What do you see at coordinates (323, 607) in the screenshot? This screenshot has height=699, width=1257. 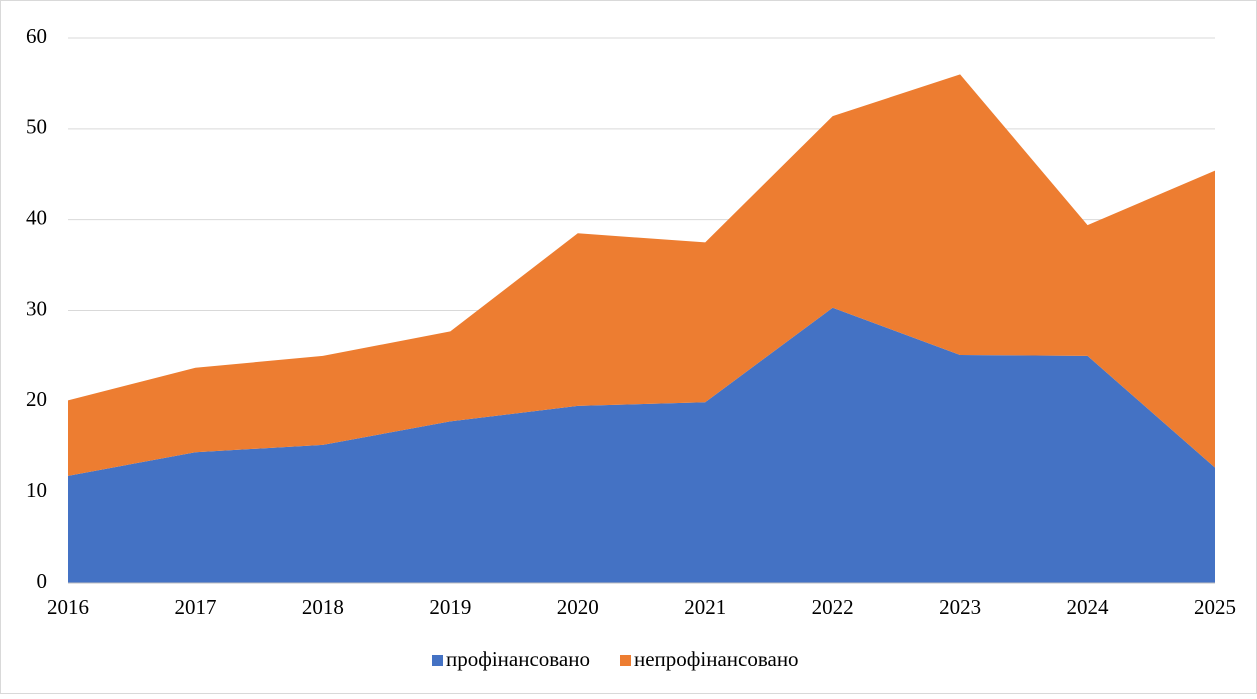 I see `x-tick-label: 2018` at bounding box center [323, 607].